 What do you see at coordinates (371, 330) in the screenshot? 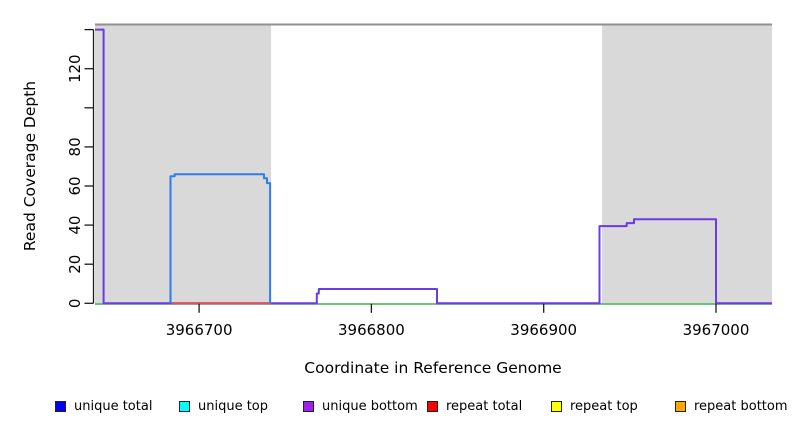
I see `x-tick-label: 3966800` at bounding box center [371, 330].